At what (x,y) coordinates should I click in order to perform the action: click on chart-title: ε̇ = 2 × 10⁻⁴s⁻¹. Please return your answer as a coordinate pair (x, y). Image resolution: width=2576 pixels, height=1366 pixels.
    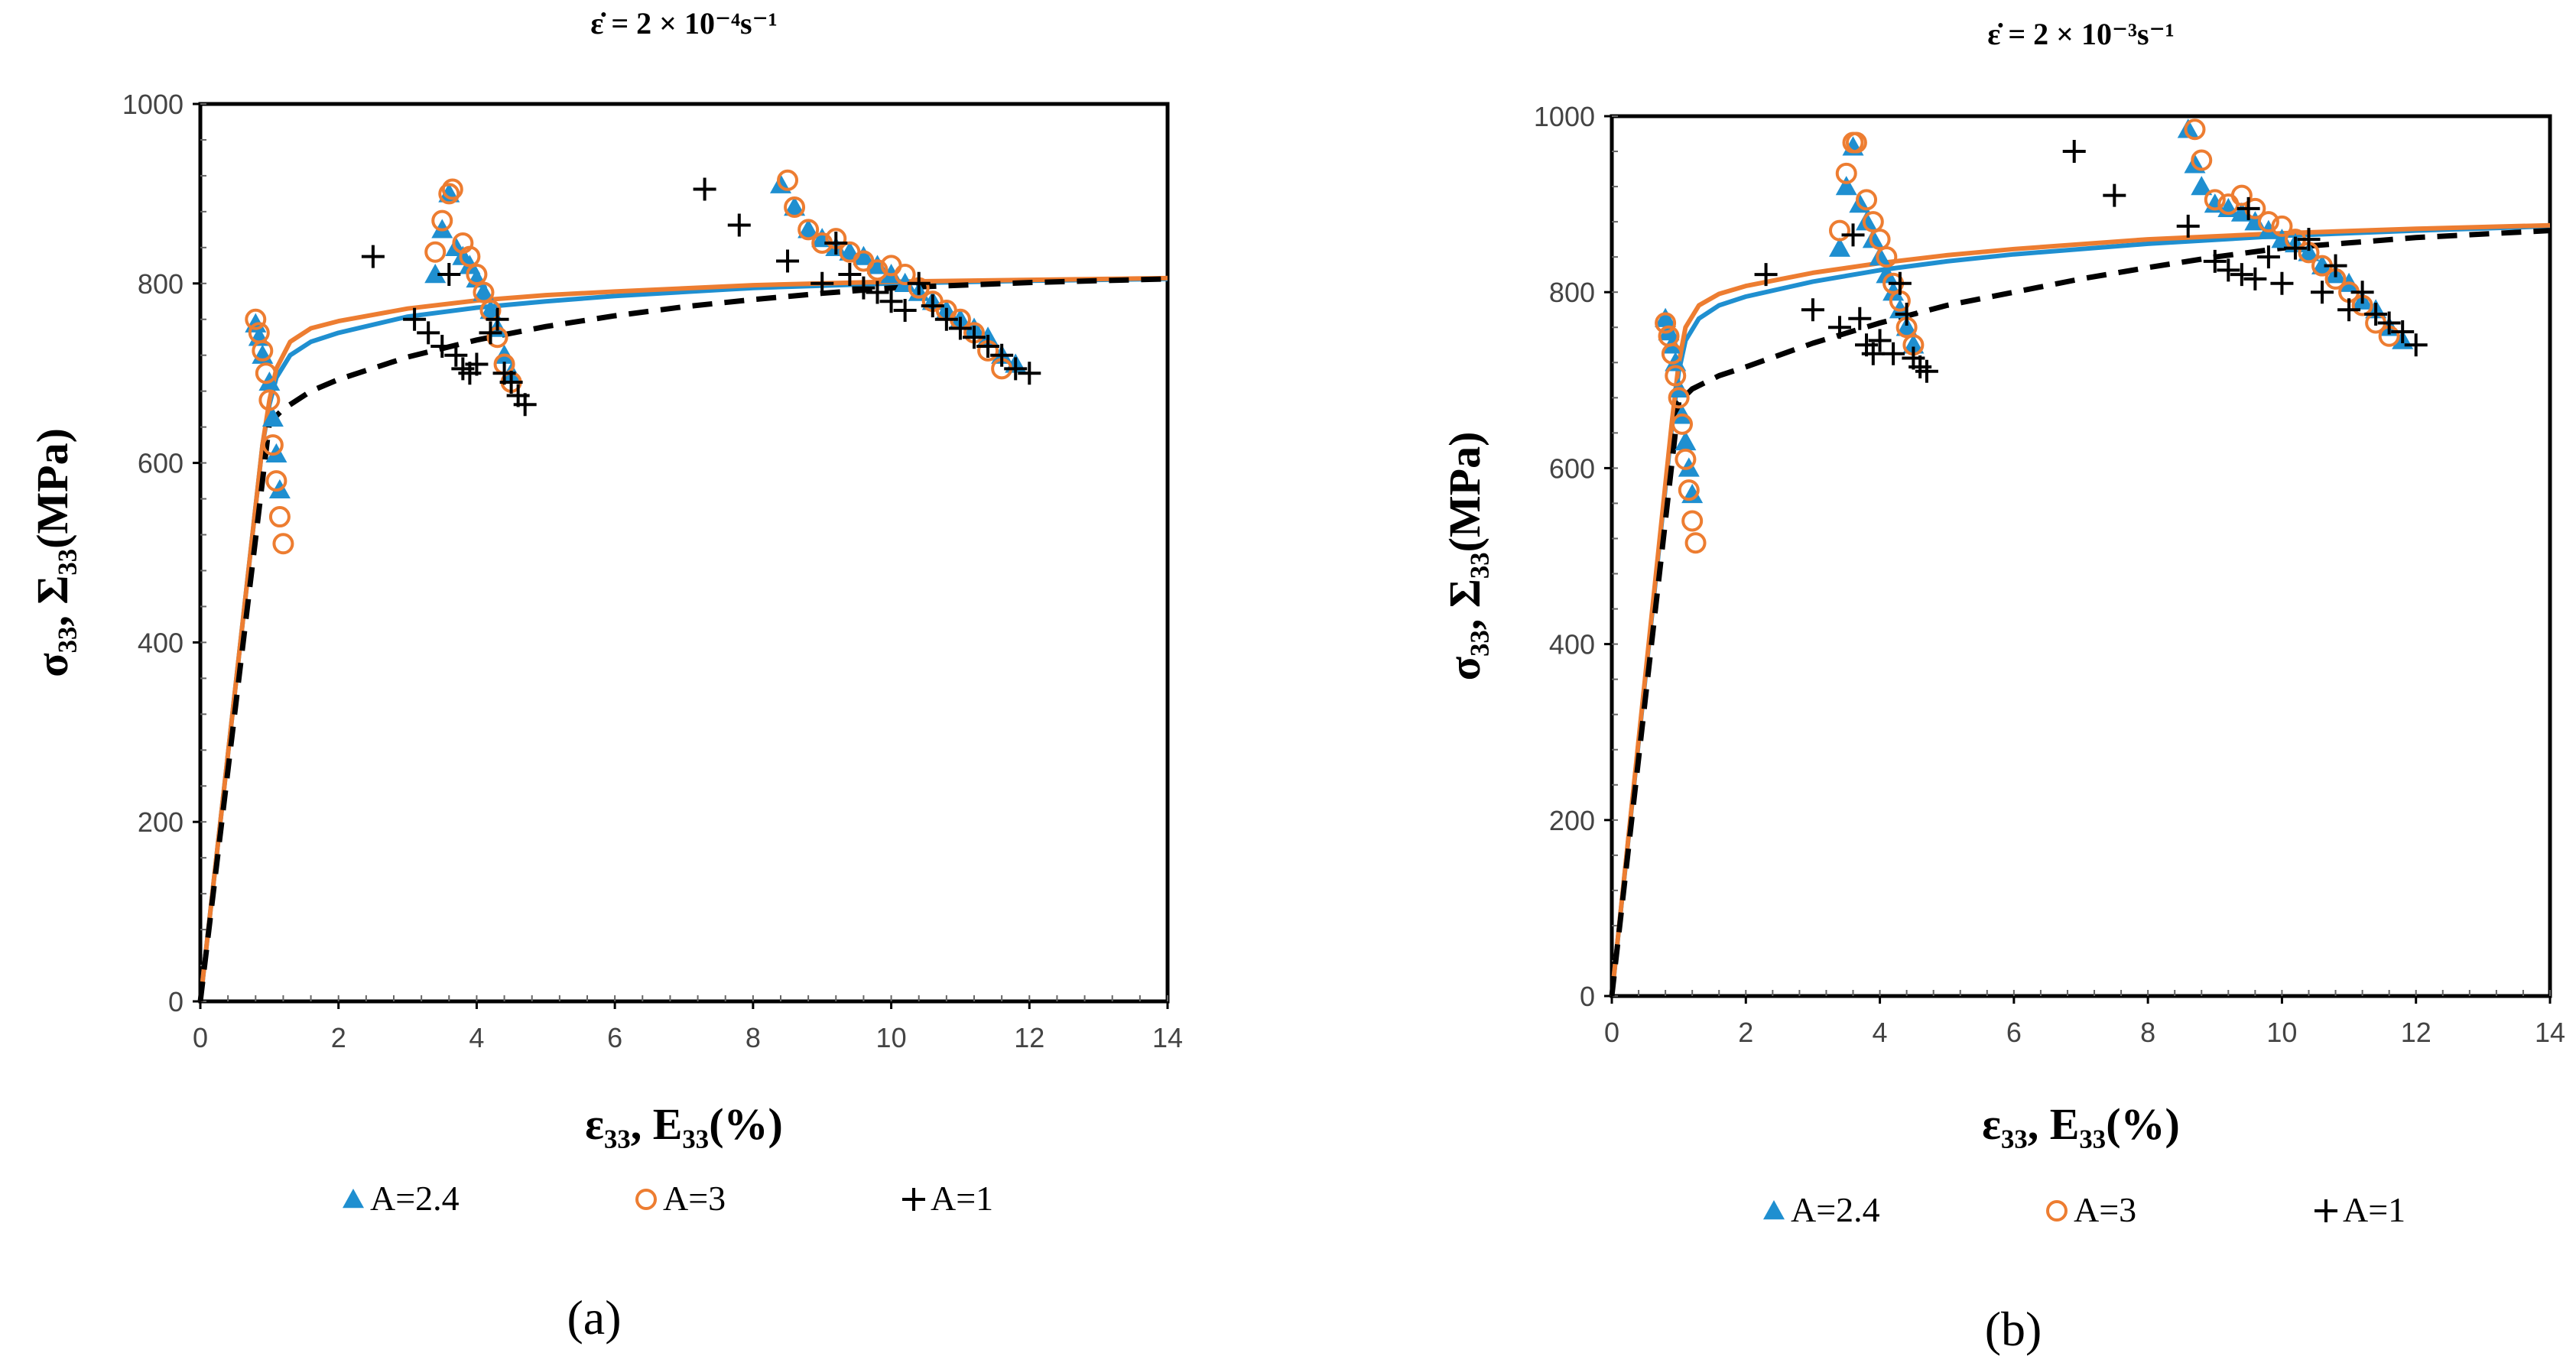
    Looking at the image, I should click on (684, 23).